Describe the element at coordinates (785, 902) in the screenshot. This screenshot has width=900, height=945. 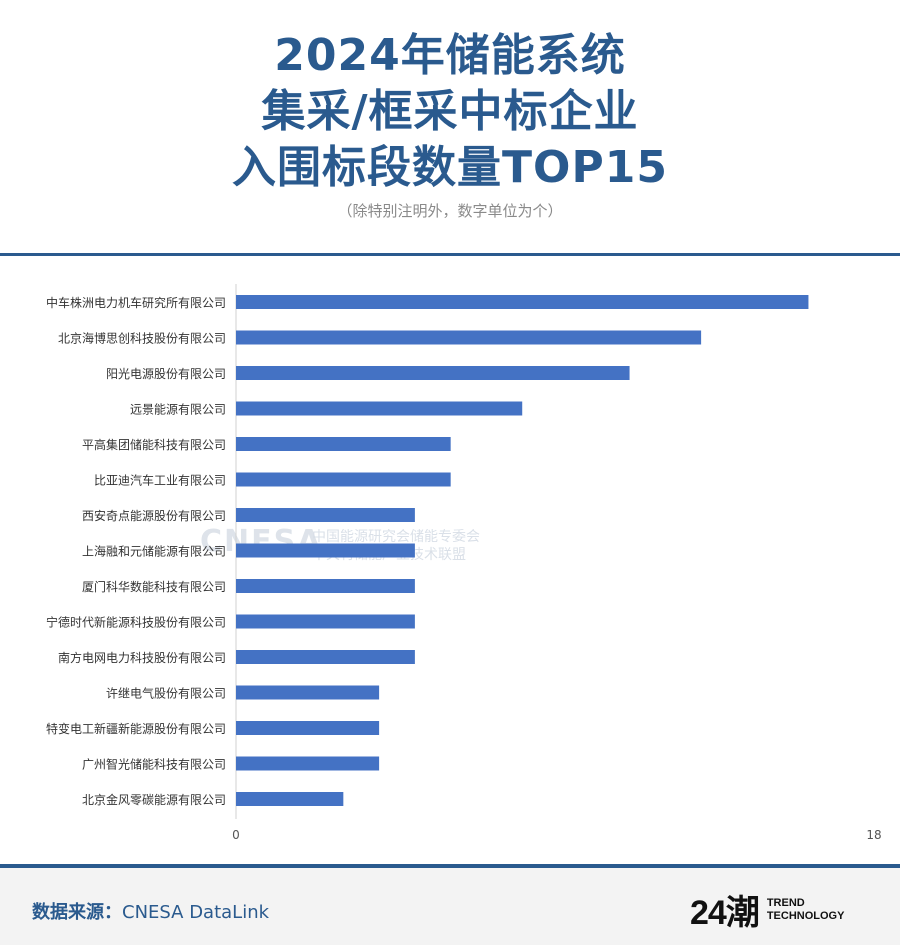
I see `logo-text-line-1: TREND` at that location.